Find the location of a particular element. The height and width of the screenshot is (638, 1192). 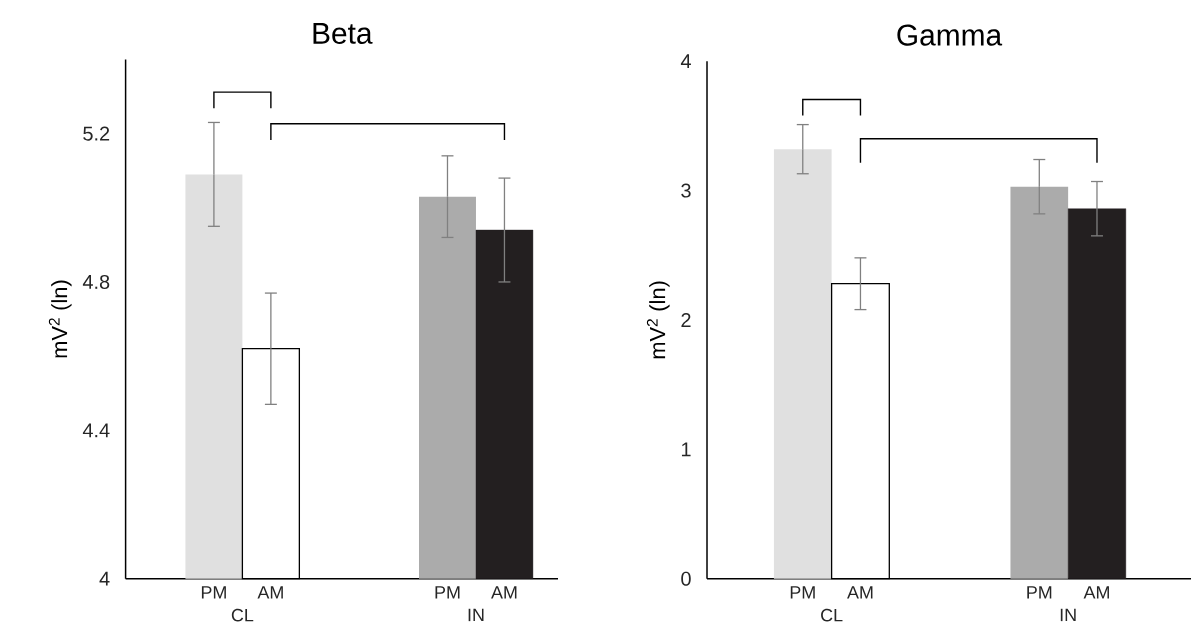

y-tick-label: 1 is located at coordinates (686, 449).